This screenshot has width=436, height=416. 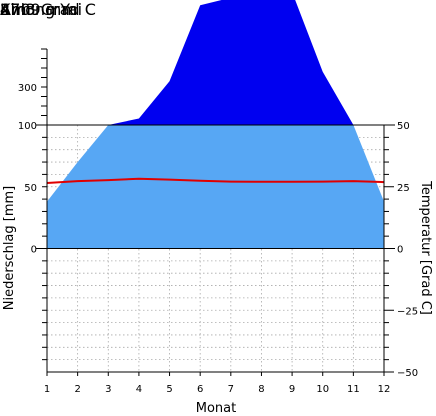 What do you see at coordinates (425, 247) in the screenshot?
I see `right-axis-label: Temperatur [Grad C]` at bounding box center [425, 247].